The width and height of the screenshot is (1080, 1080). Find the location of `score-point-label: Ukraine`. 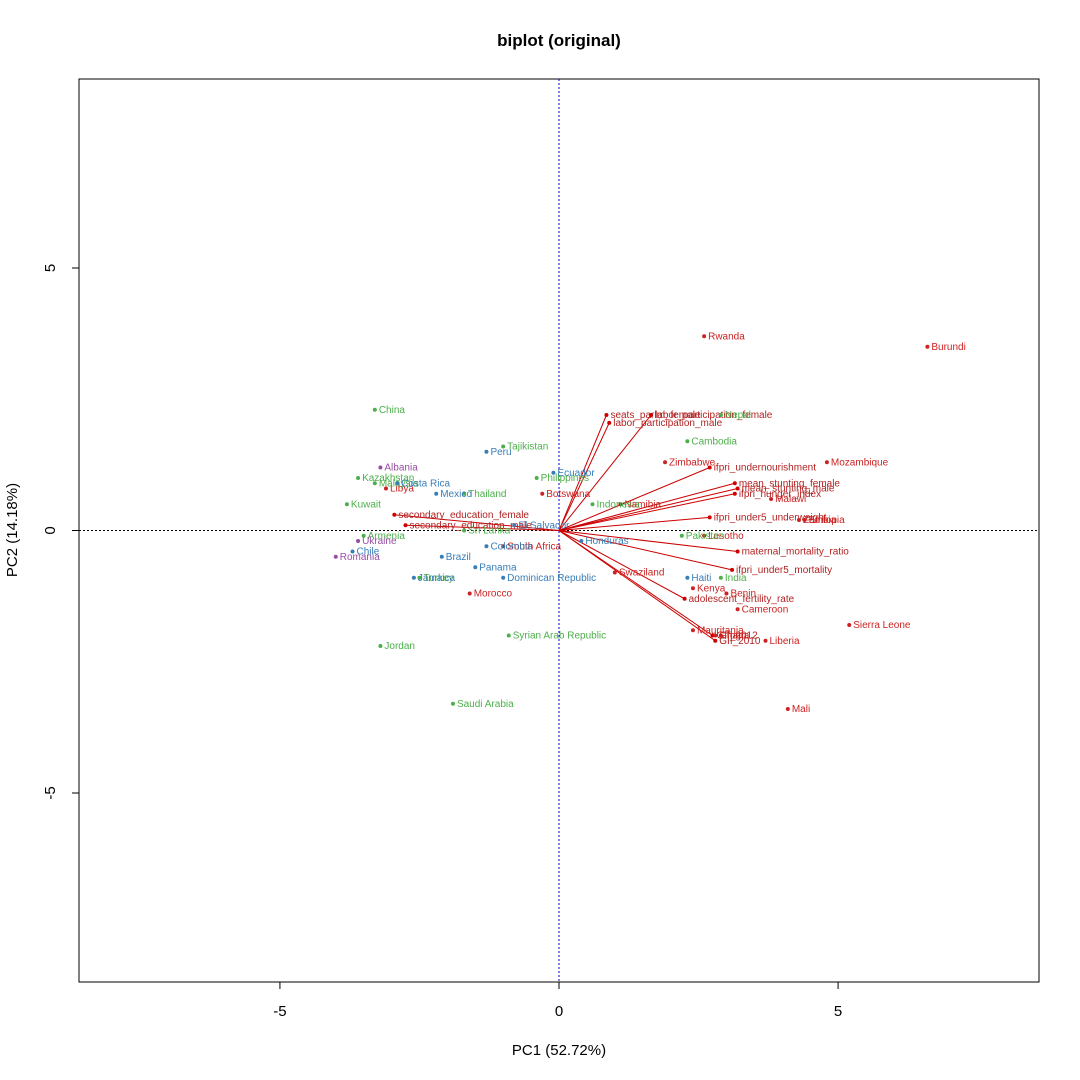

score-point-label: Ukraine is located at coordinates (379, 541).